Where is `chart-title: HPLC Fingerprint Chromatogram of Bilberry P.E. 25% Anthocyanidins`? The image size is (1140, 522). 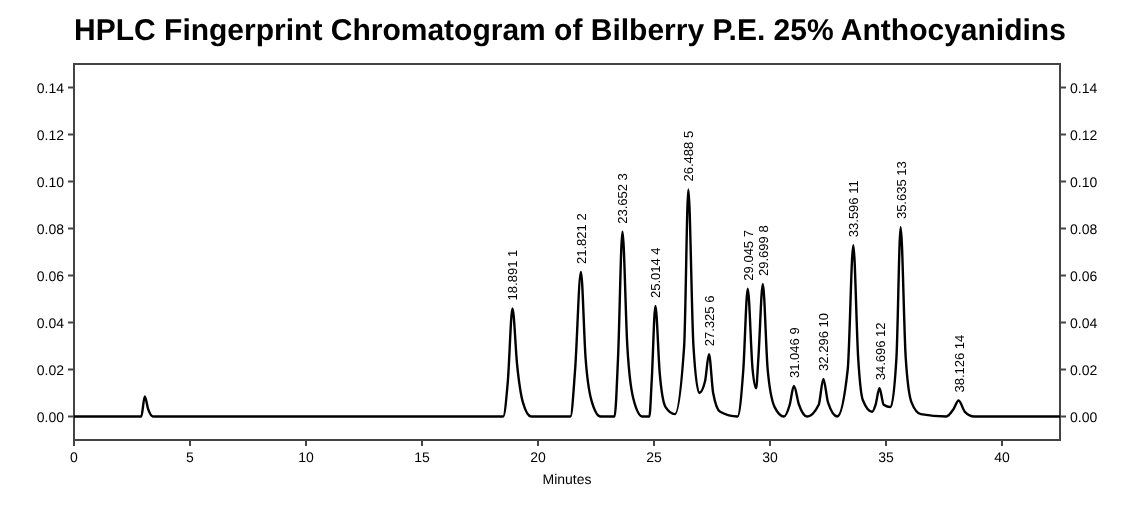 chart-title: HPLC Fingerprint Chromatogram of Bilberry P.E. 25% Anthocyanidins is located at coordinates (570, 31).